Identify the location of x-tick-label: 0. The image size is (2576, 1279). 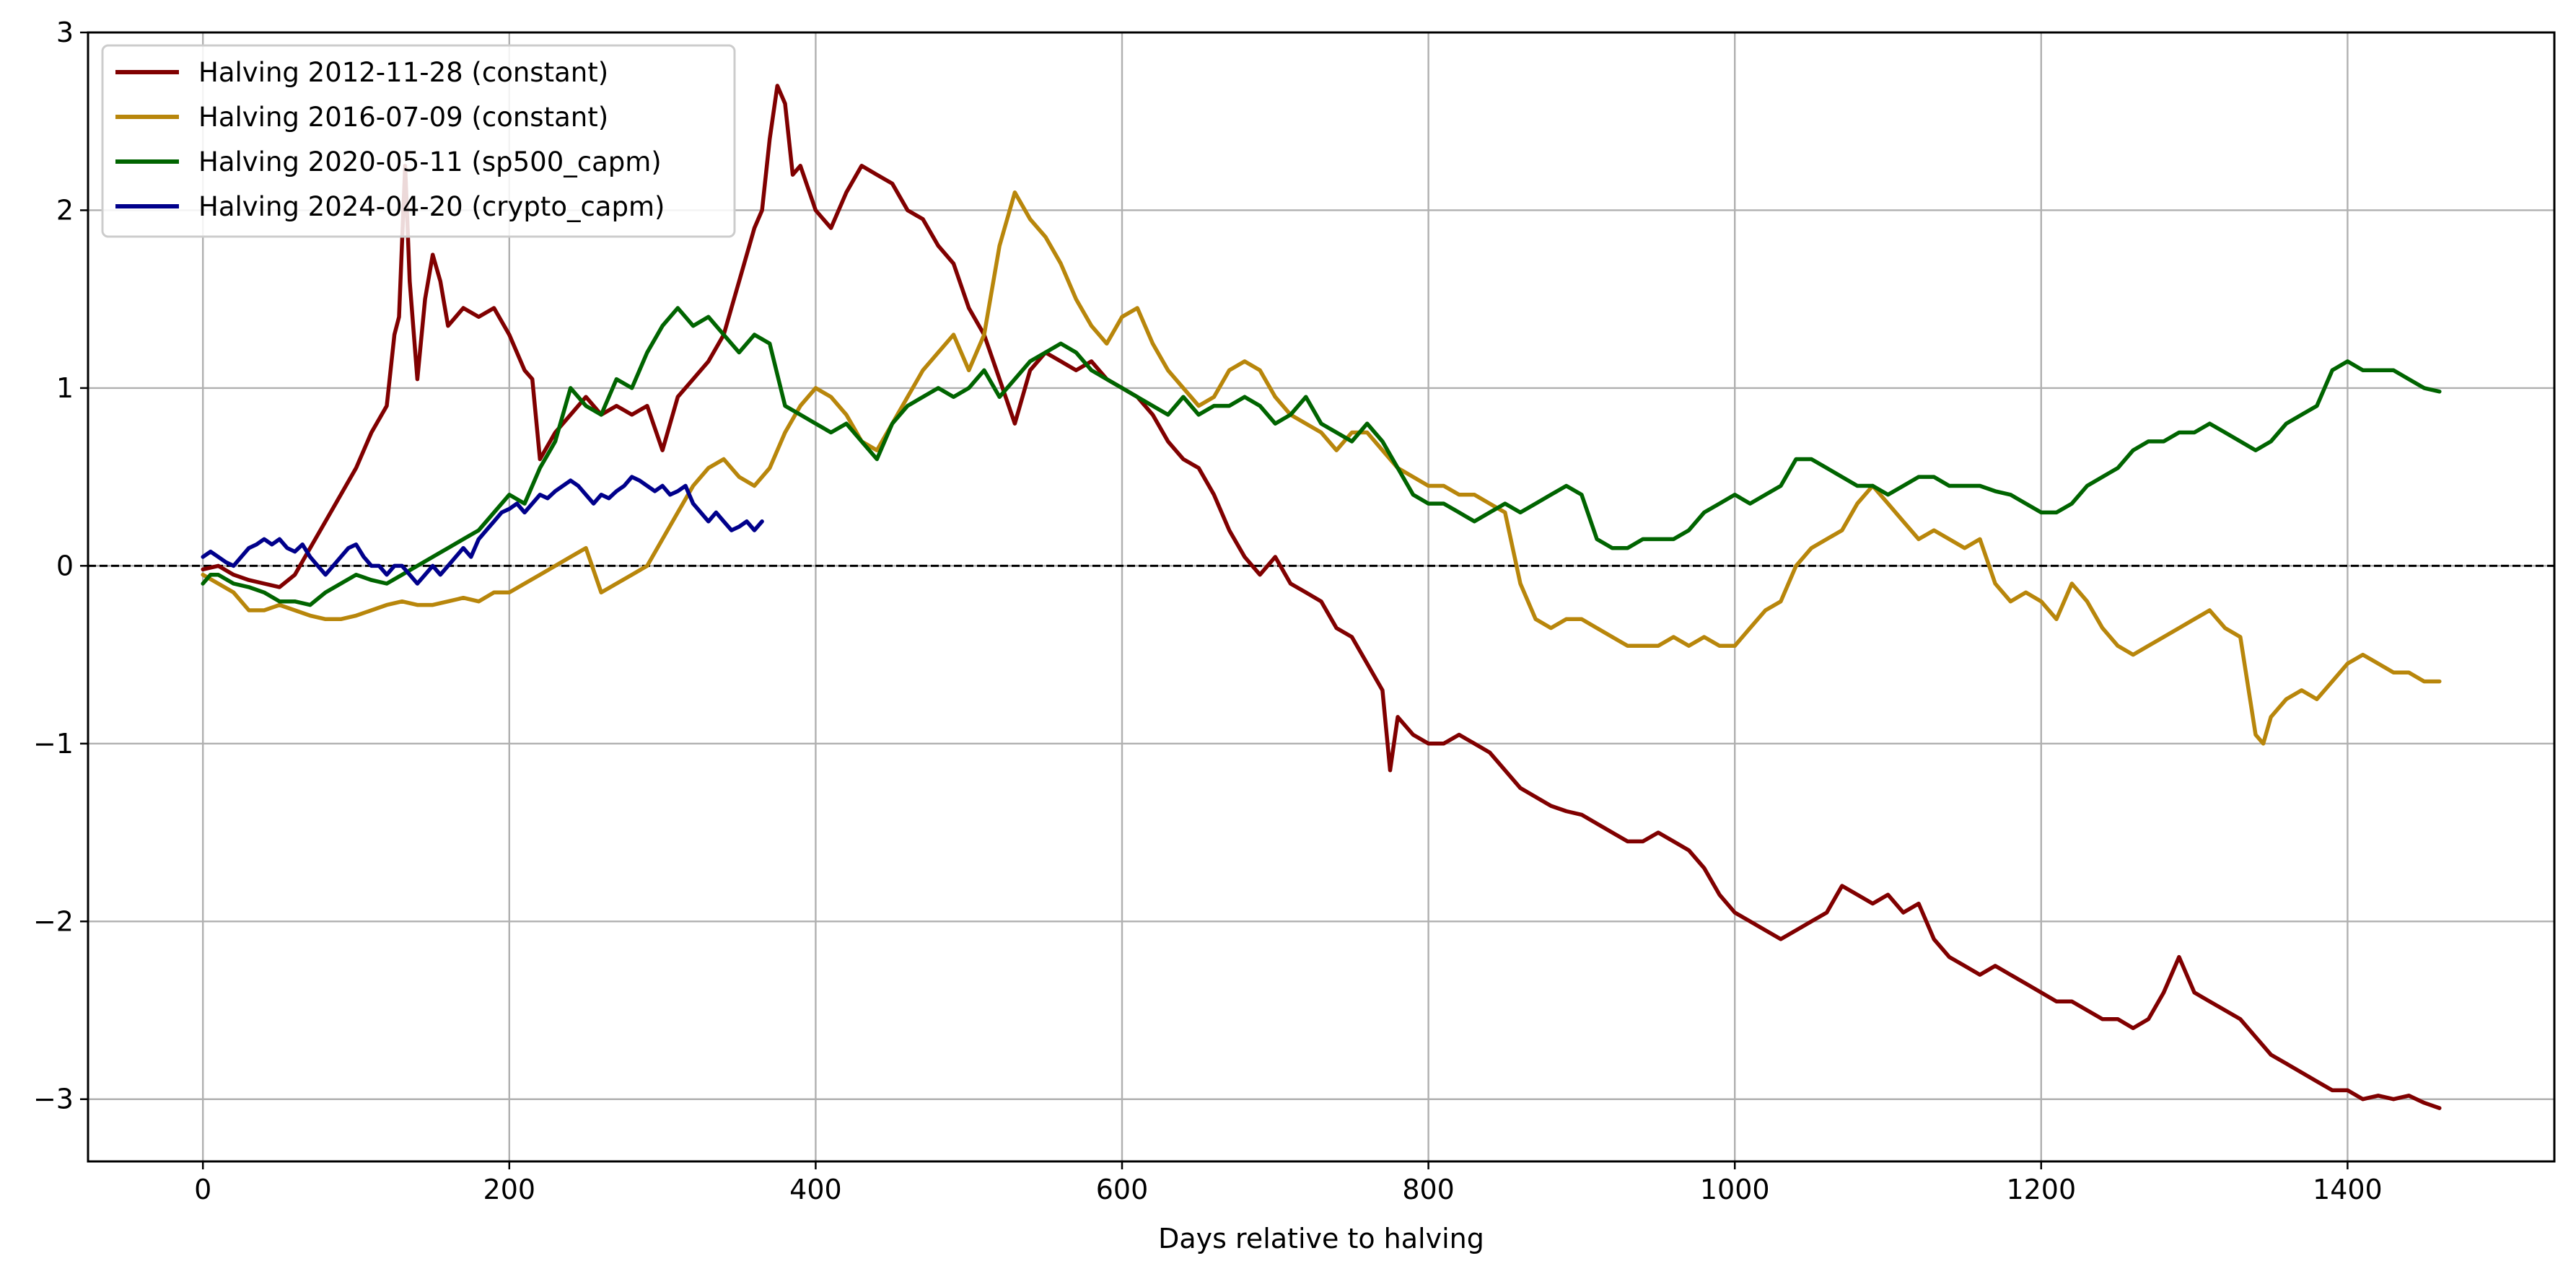
(202, 1189).